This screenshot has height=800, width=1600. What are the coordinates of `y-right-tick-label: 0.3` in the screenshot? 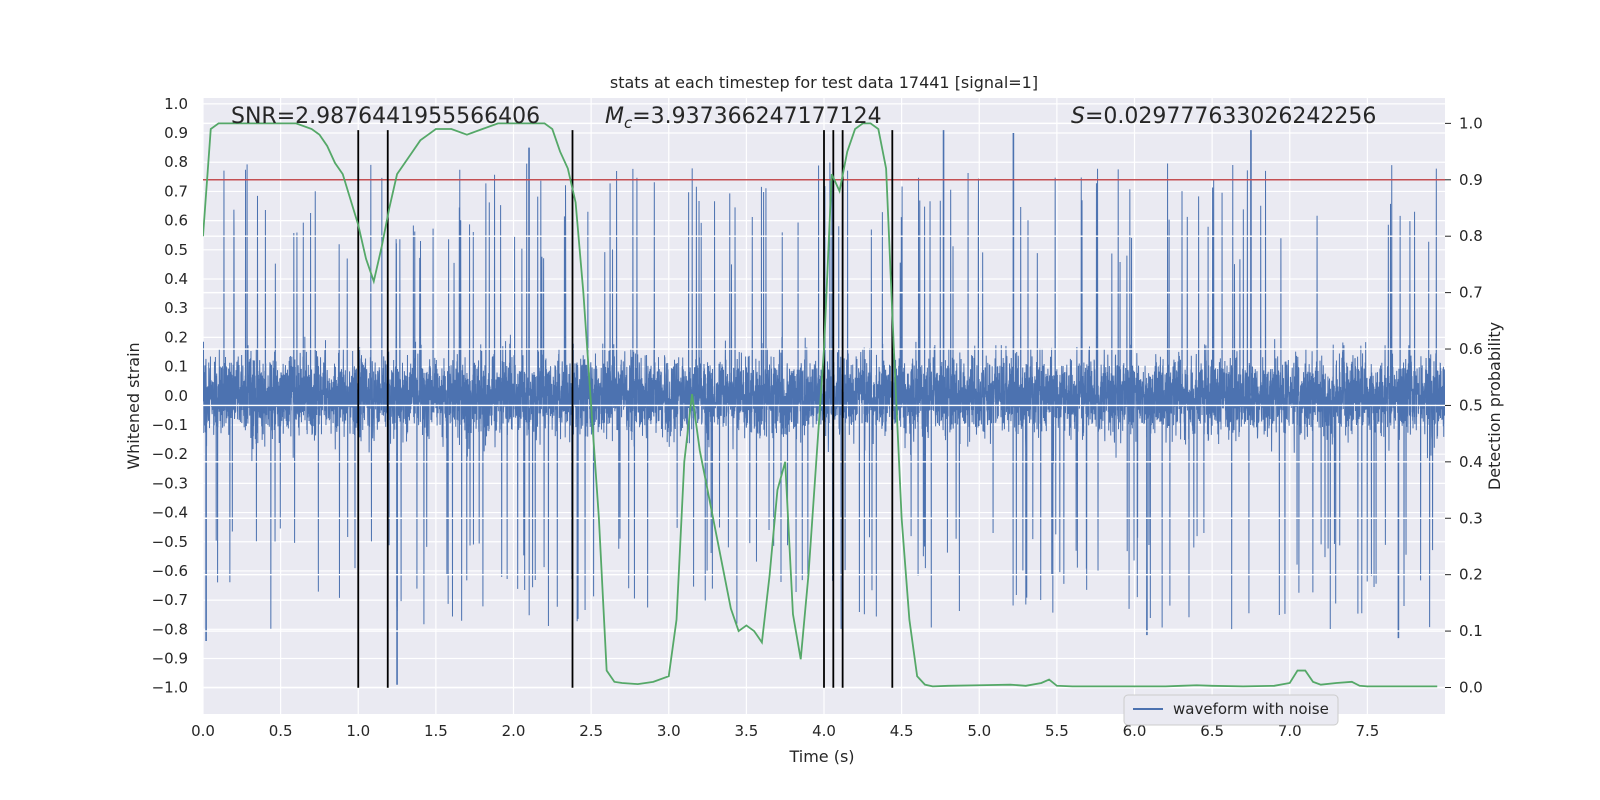 It's located at (1471, 518).